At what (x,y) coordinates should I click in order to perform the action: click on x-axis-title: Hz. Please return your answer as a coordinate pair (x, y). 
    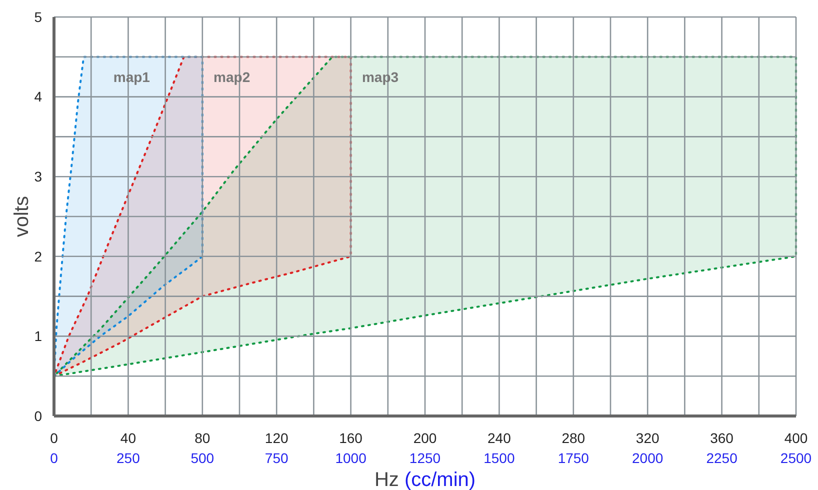
    Looking at the image, I should click on (386, 479).